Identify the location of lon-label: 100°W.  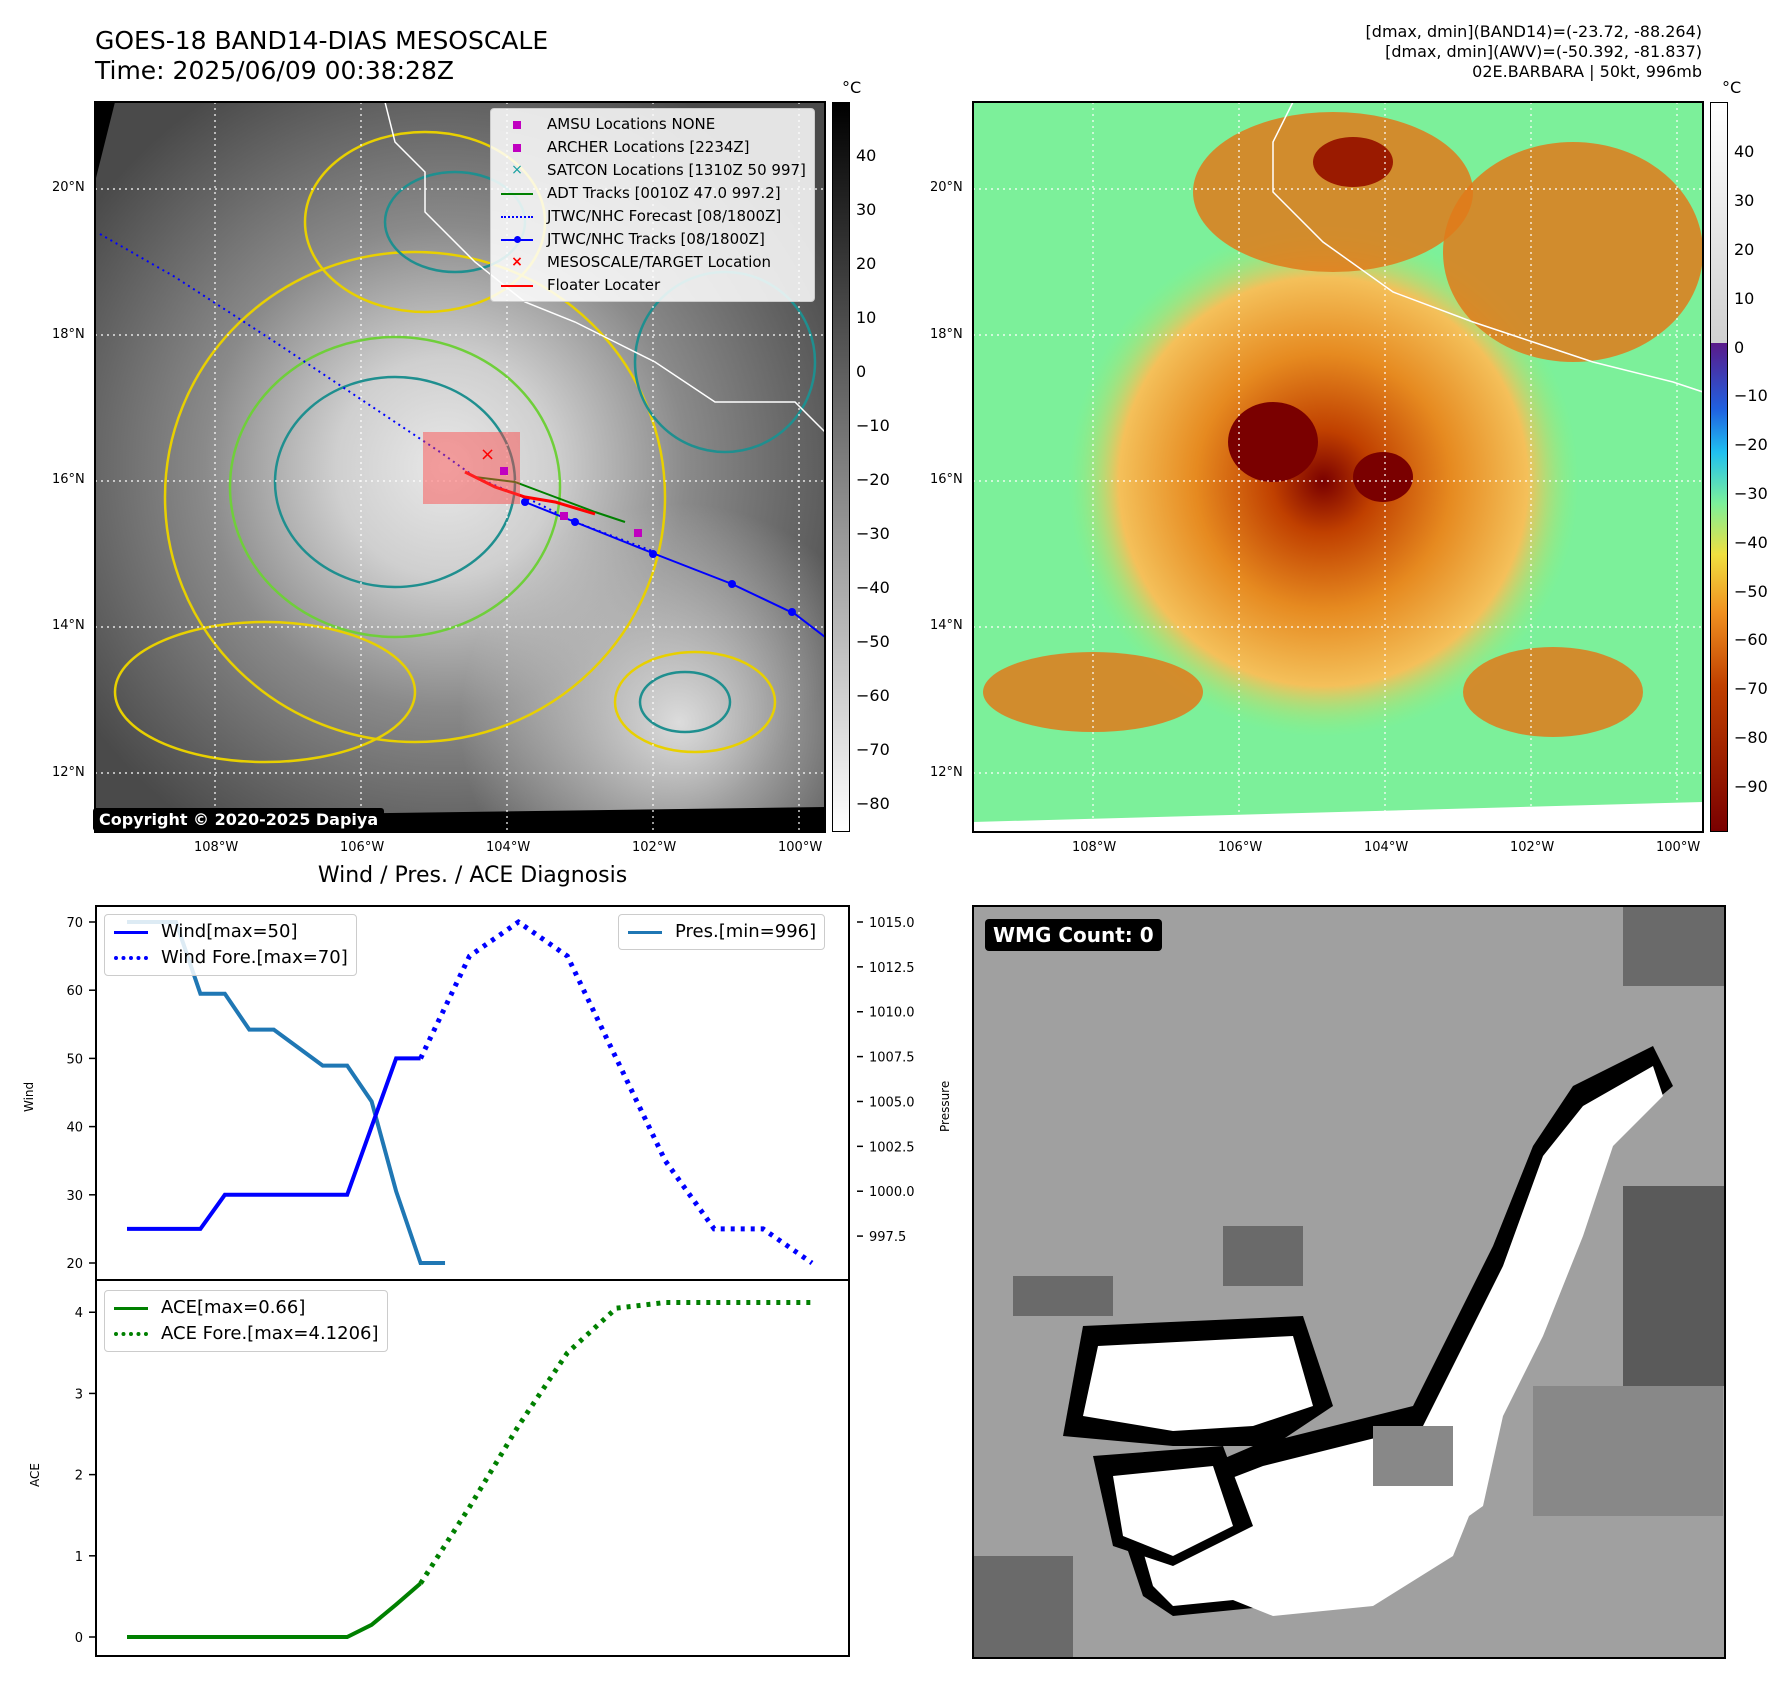
(800, 847).